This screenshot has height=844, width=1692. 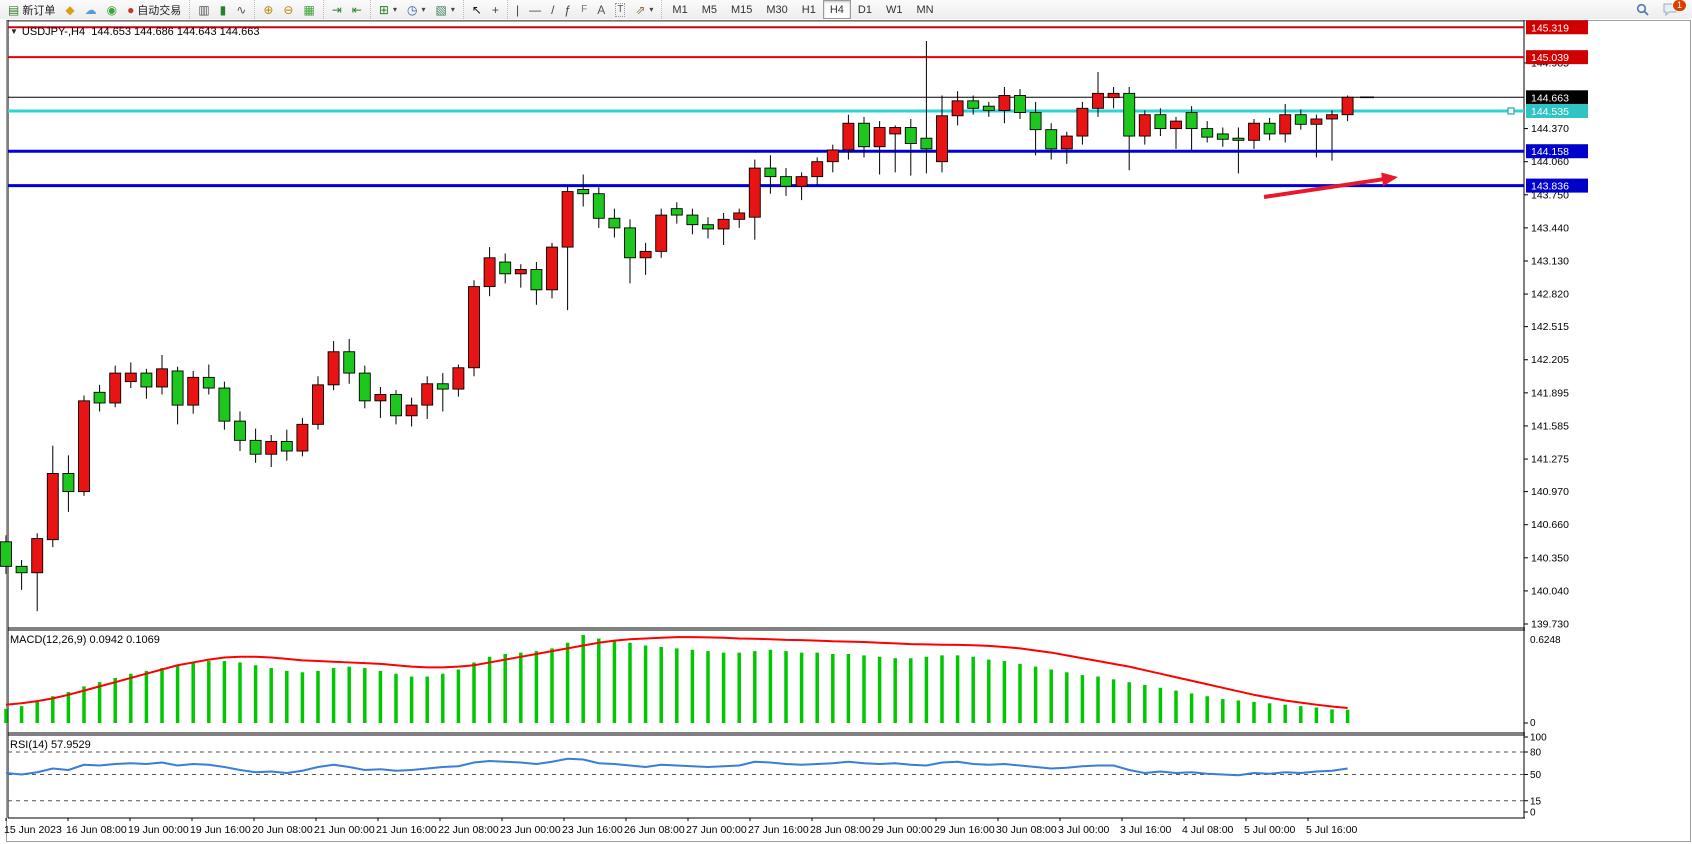 What do you see at coordinates (1550, 525) in the screenshot?
I see `chart-element: 140.660` at bounding box center [1550, 525].